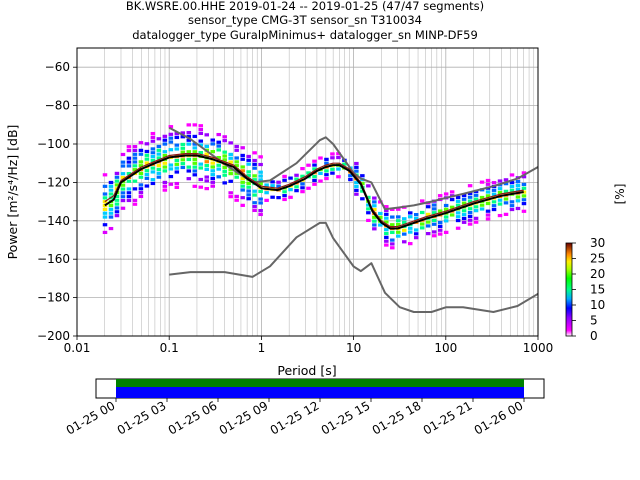 The width and height of the screenshot is (640, 480). I want to click on y-tick-label: −180, so click(53, 298).